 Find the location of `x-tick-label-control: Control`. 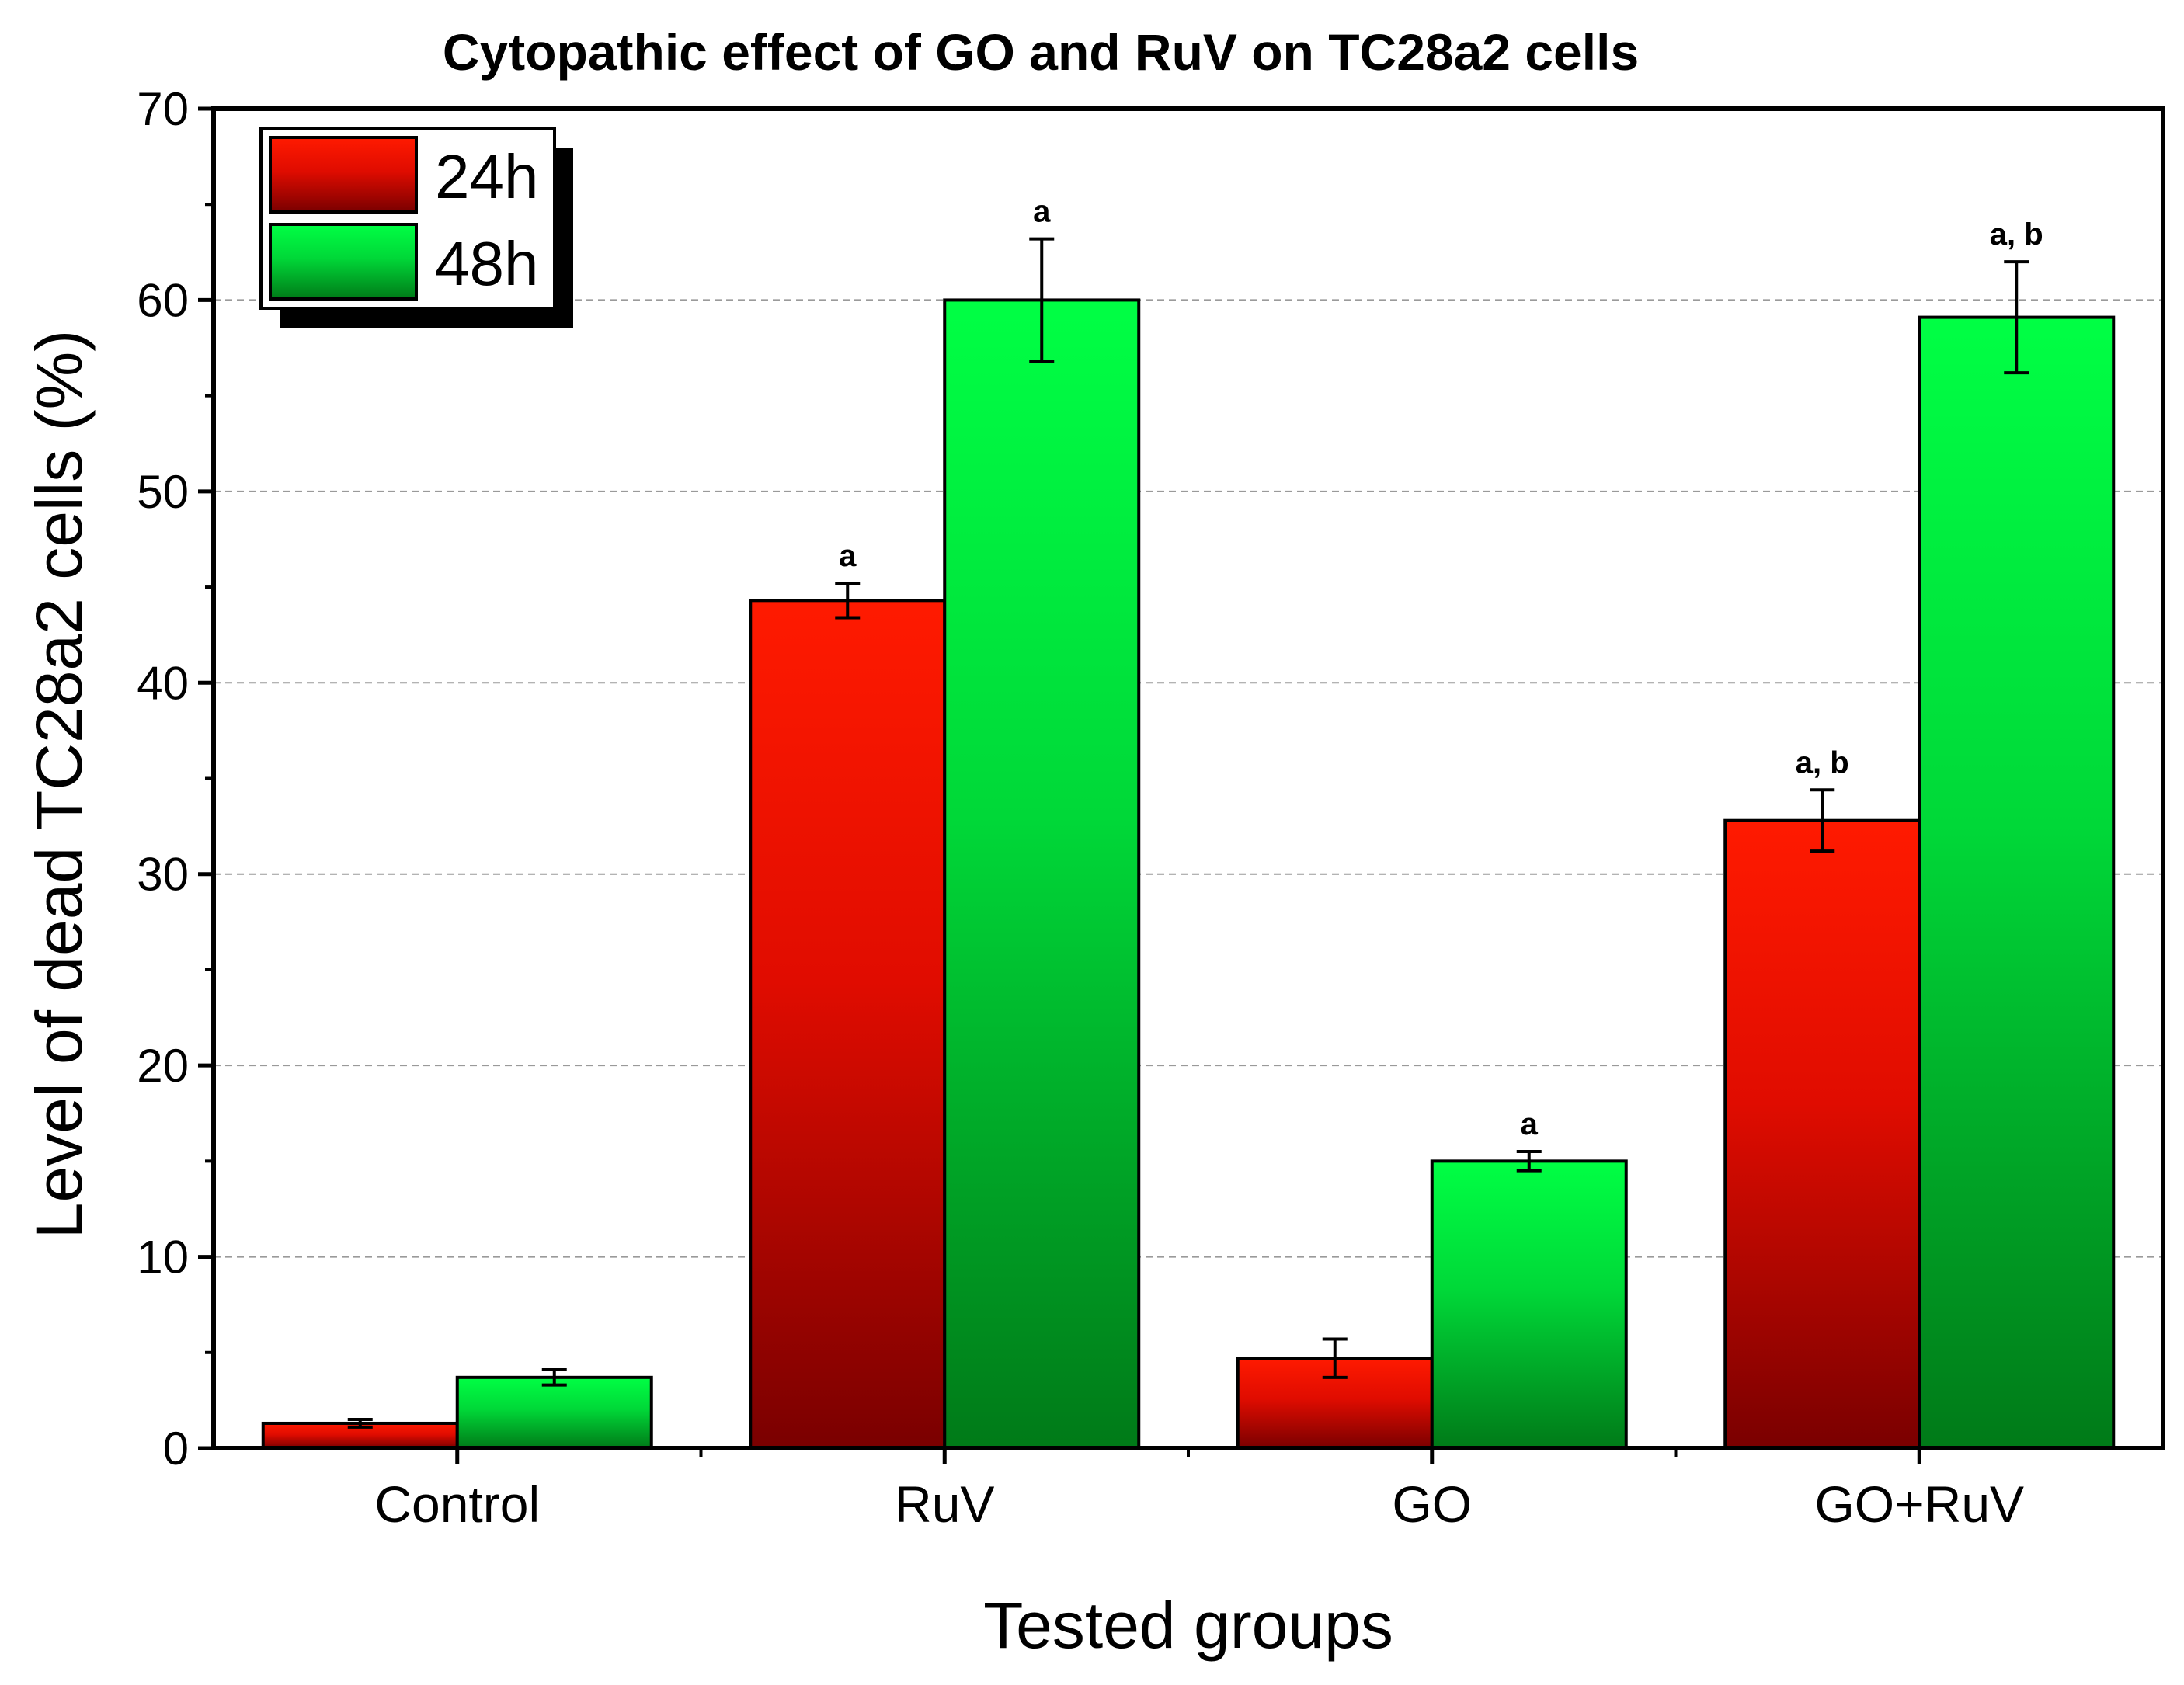

x-tick-label-control: Control is located at coordinates (457, 1504).